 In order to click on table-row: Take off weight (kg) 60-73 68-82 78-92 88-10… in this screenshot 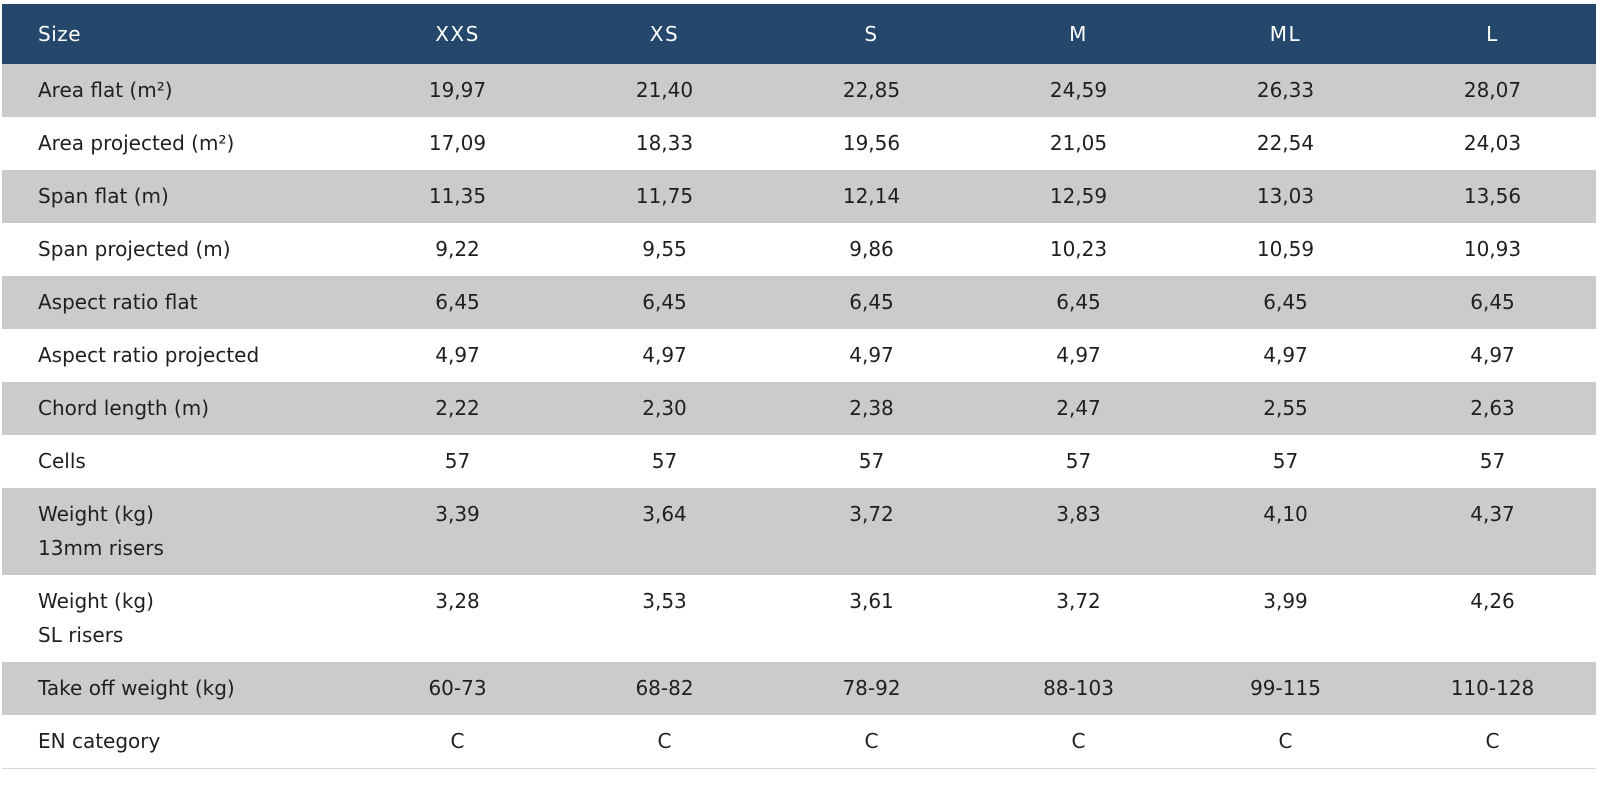, I will do `click(799, 688)`.